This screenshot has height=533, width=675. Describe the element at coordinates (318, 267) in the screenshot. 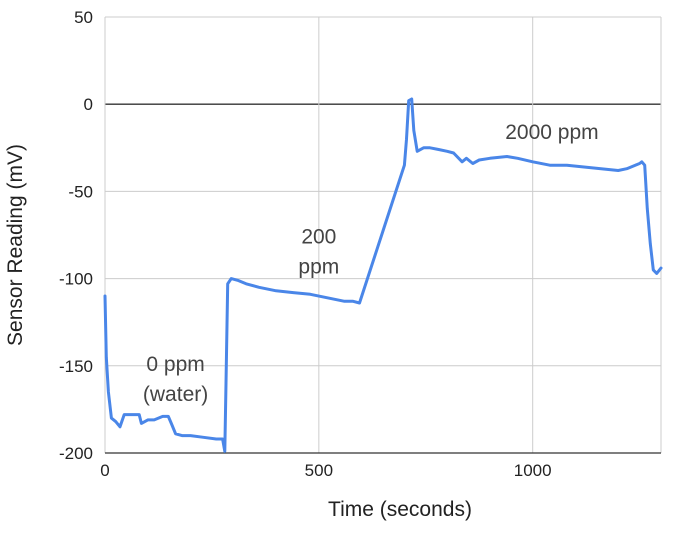

I see `annotation-label: ppm` at that location.